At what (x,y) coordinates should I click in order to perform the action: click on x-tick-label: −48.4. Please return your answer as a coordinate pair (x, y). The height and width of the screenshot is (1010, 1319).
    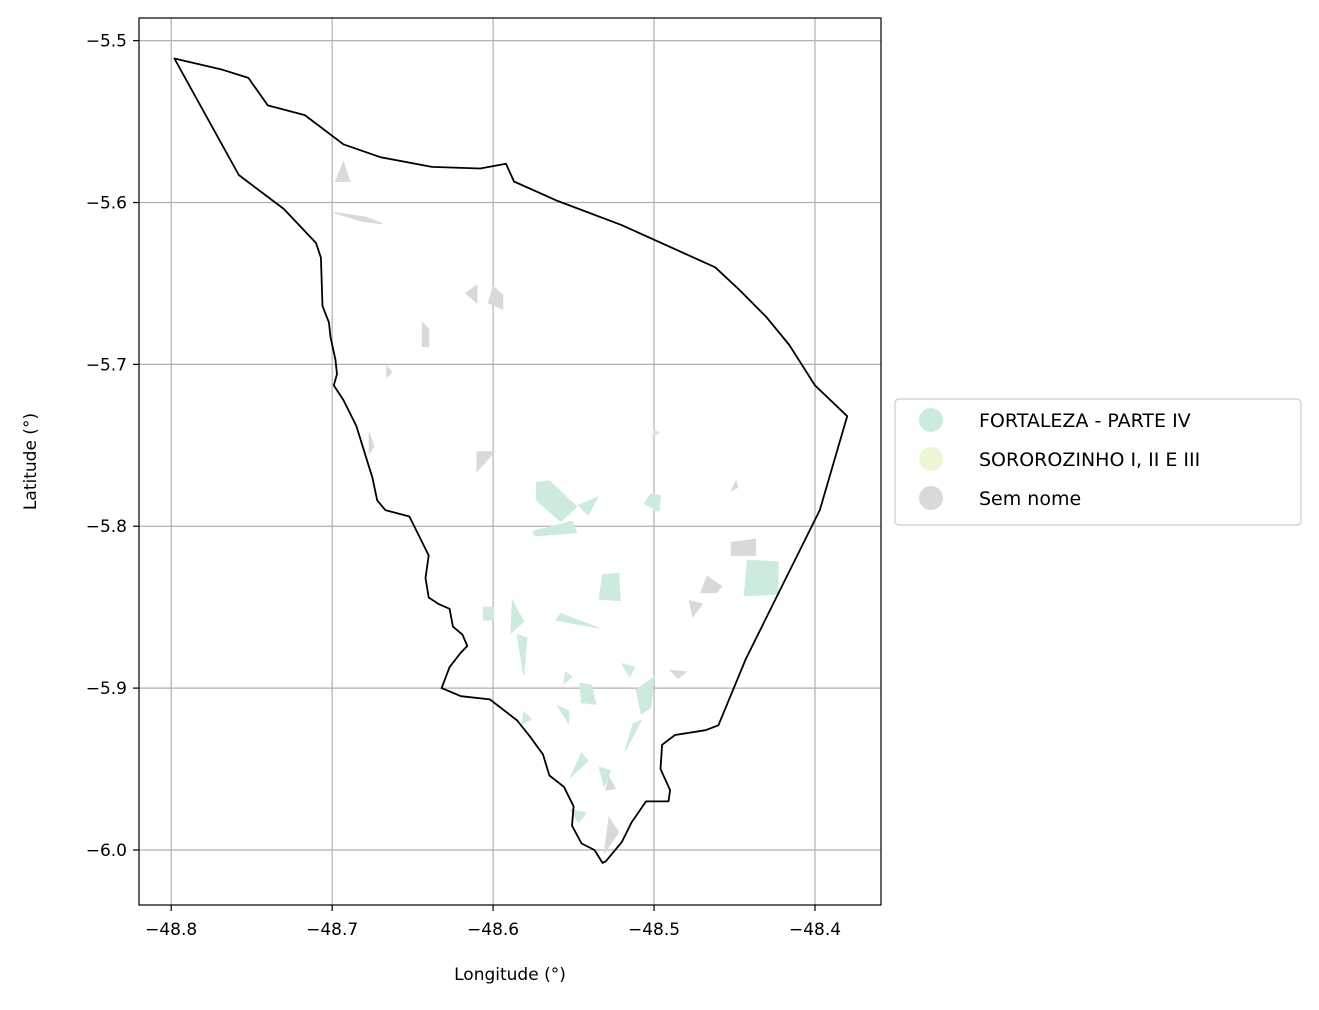
    Looking at the image, I should click on (815, 930).